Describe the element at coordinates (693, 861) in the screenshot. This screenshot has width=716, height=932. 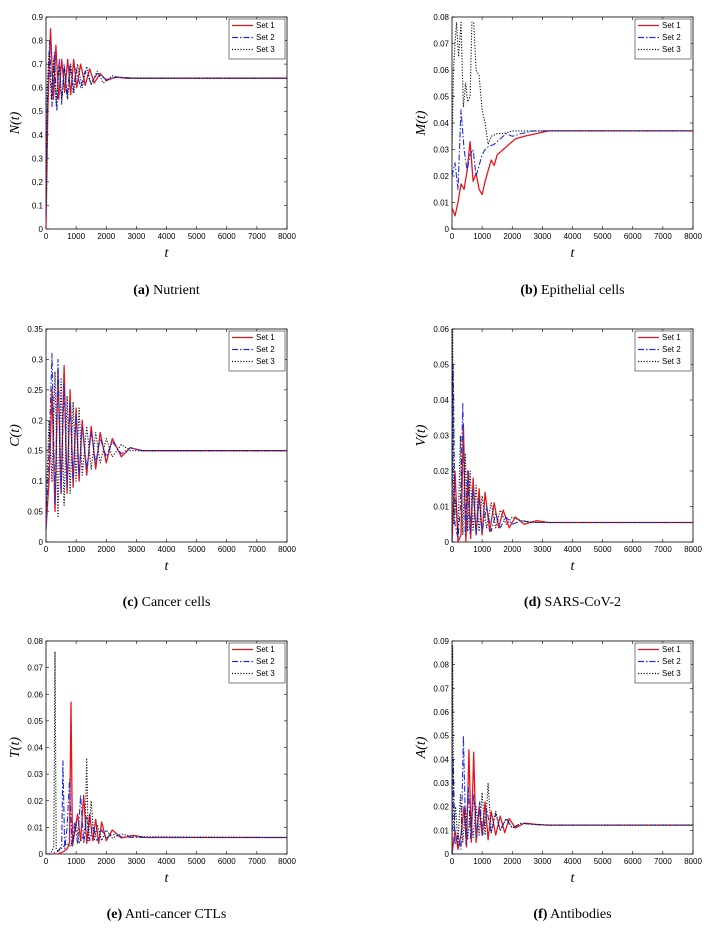
I see `x-tick-label: 8000` at that location.